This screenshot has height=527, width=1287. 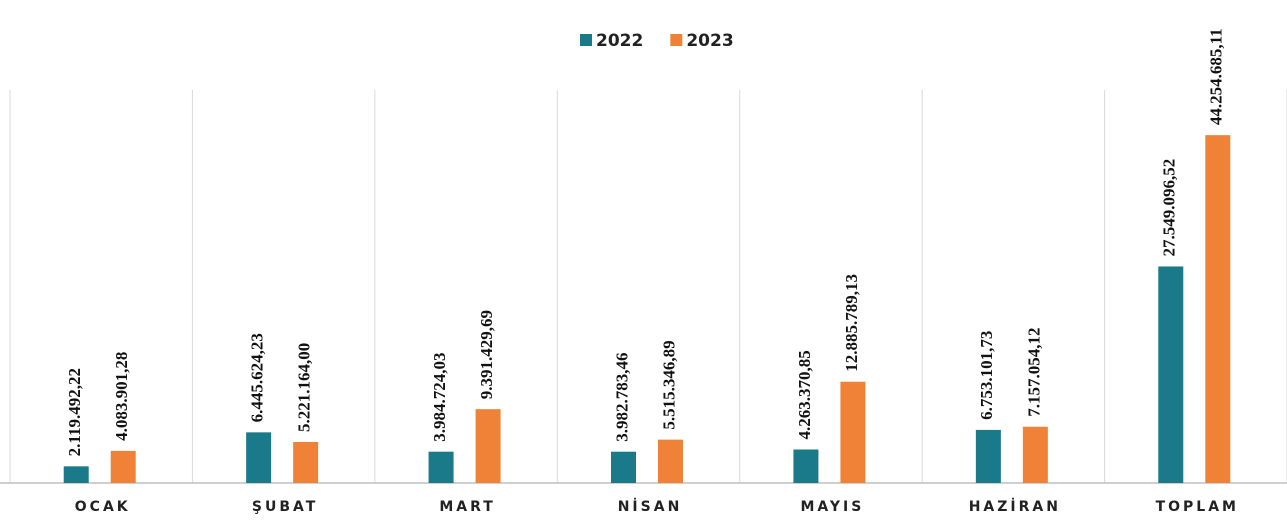 I want to click on value-label: 9.391.429,69, so click(x=486, y=354).